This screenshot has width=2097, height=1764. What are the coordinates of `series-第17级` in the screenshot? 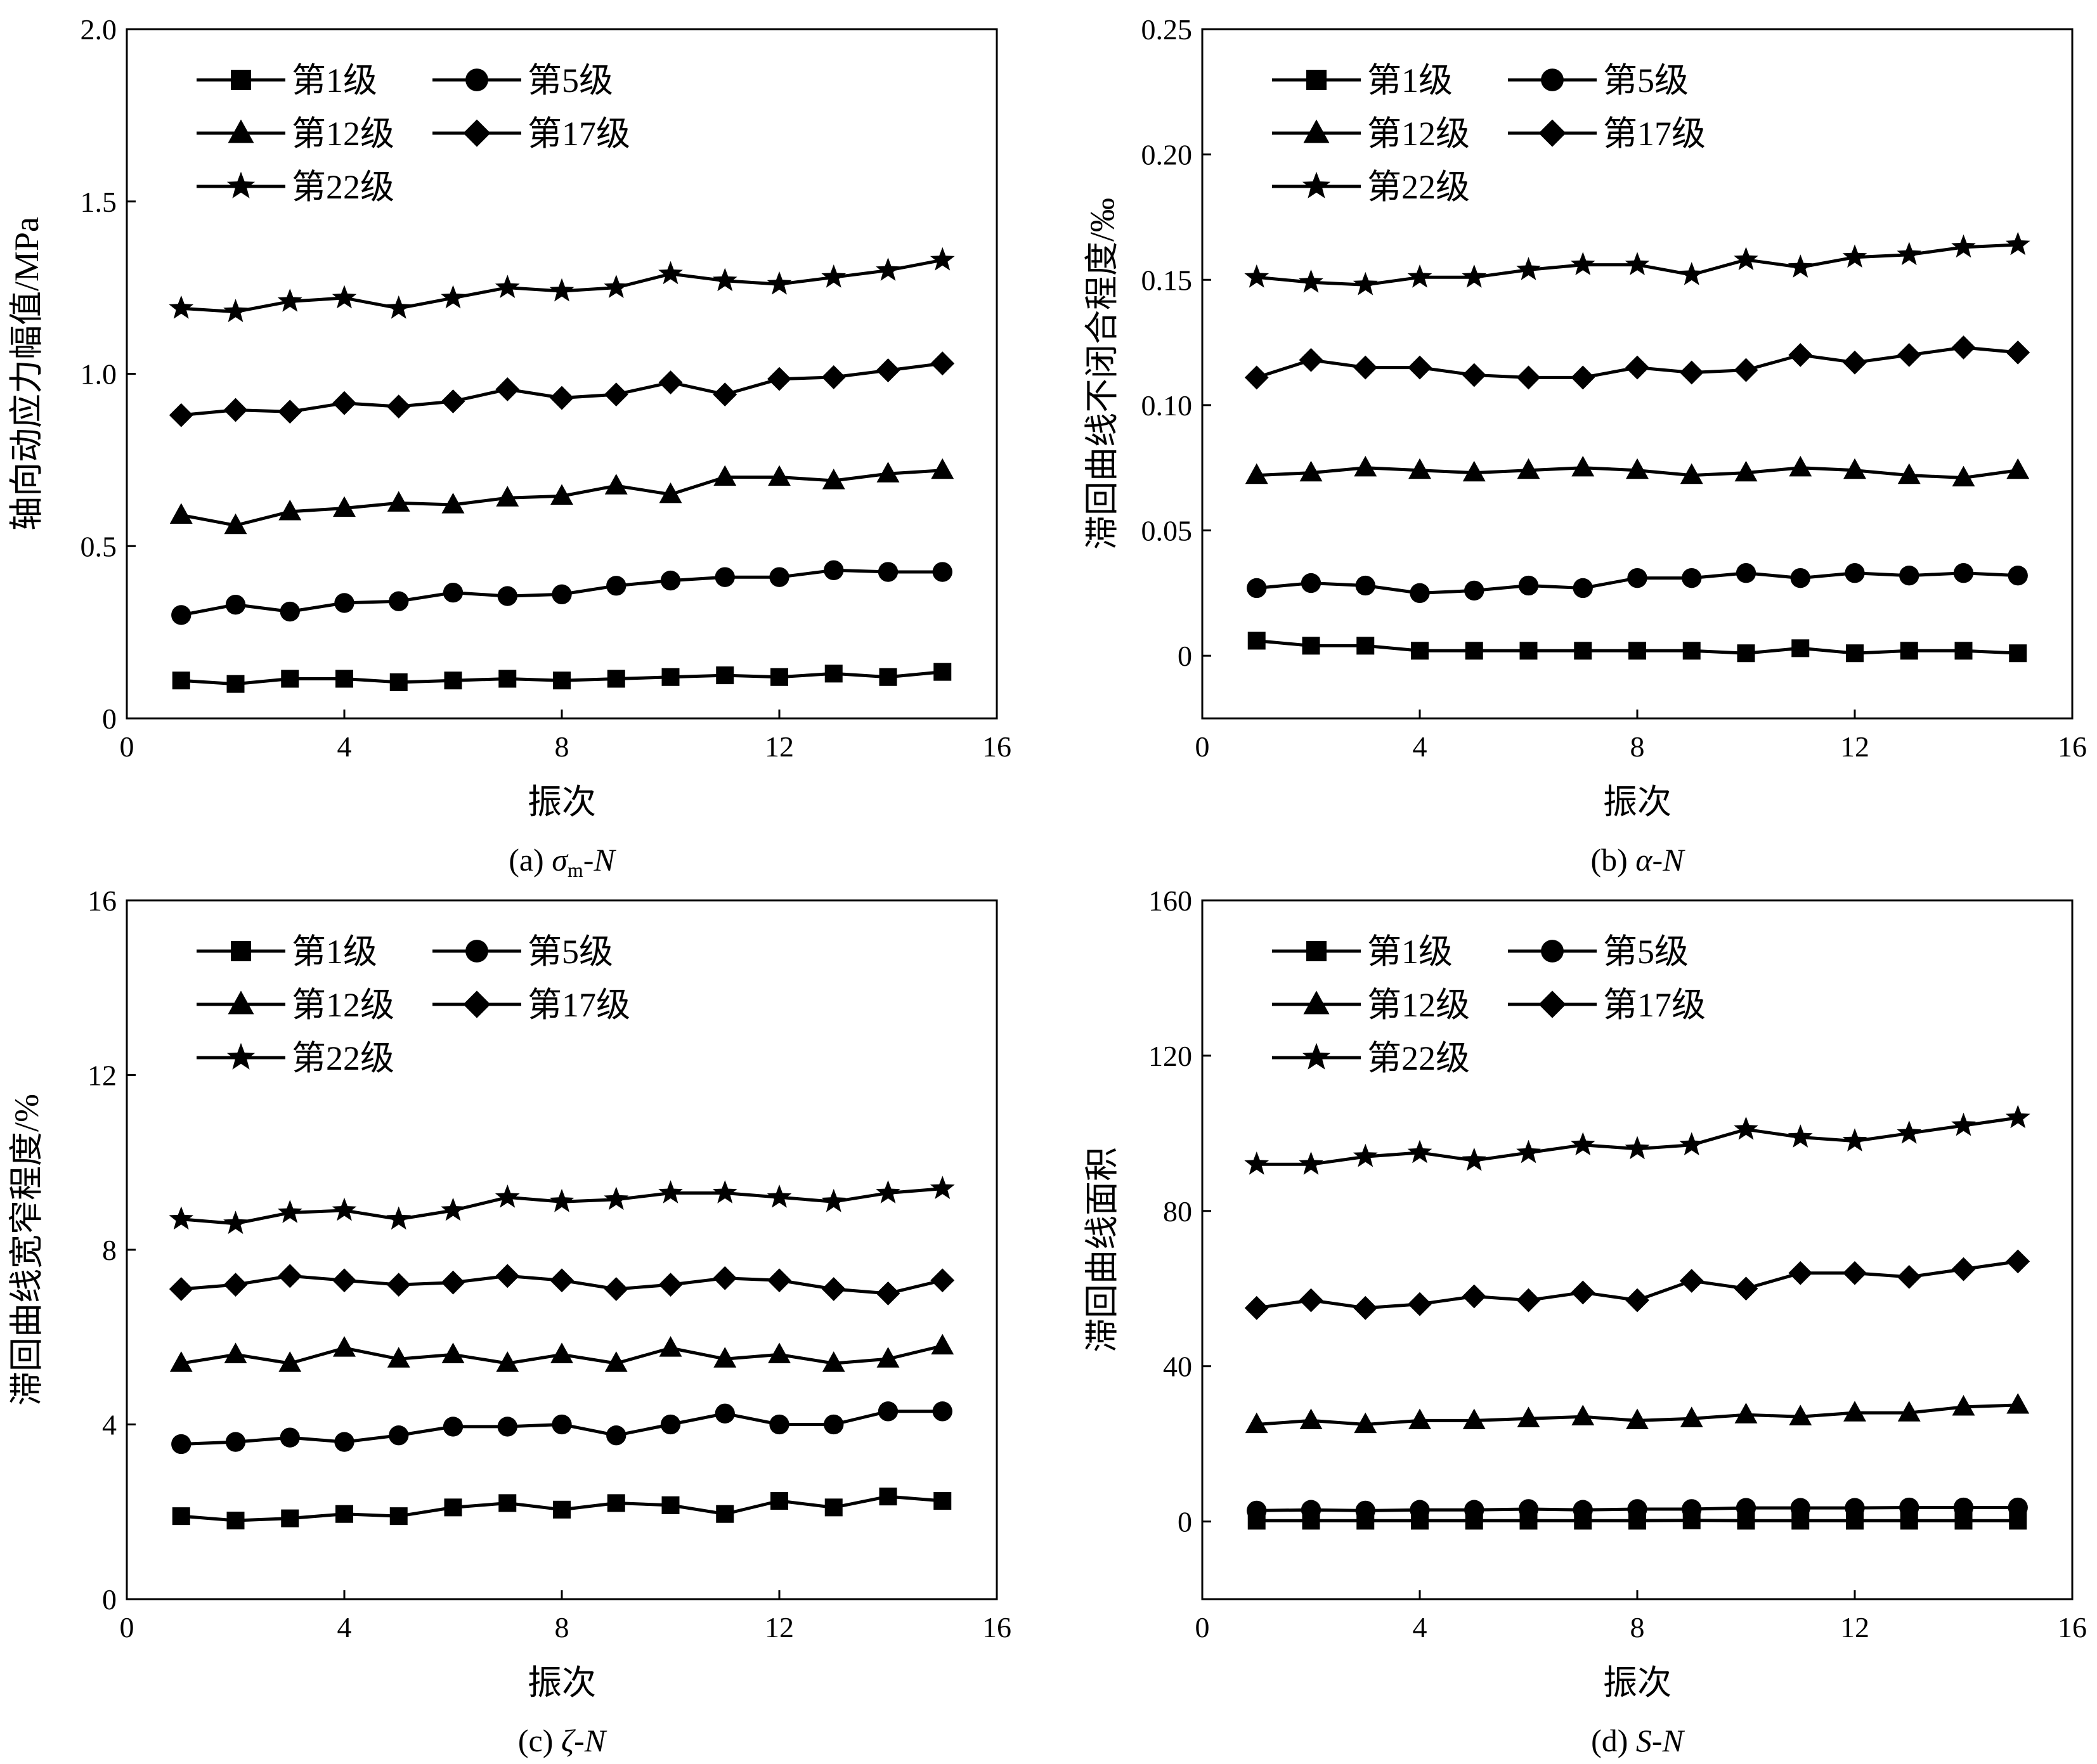 It's located at (562, 1285).